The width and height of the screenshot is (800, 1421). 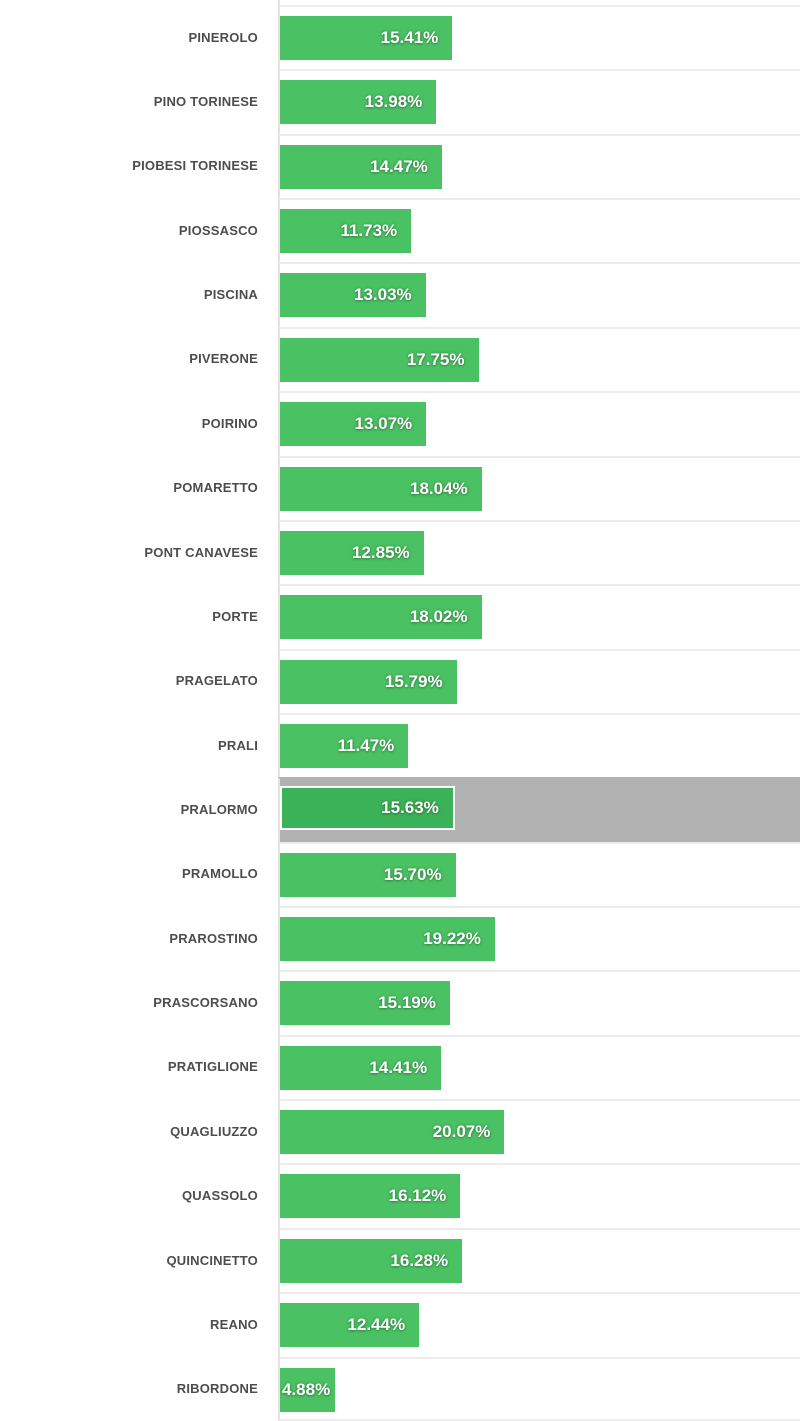 What do you see at coordinates (539, 1067) in the screenshot?
I see `plot-area-row: 14.41%` at bounding box center [539, 1067].